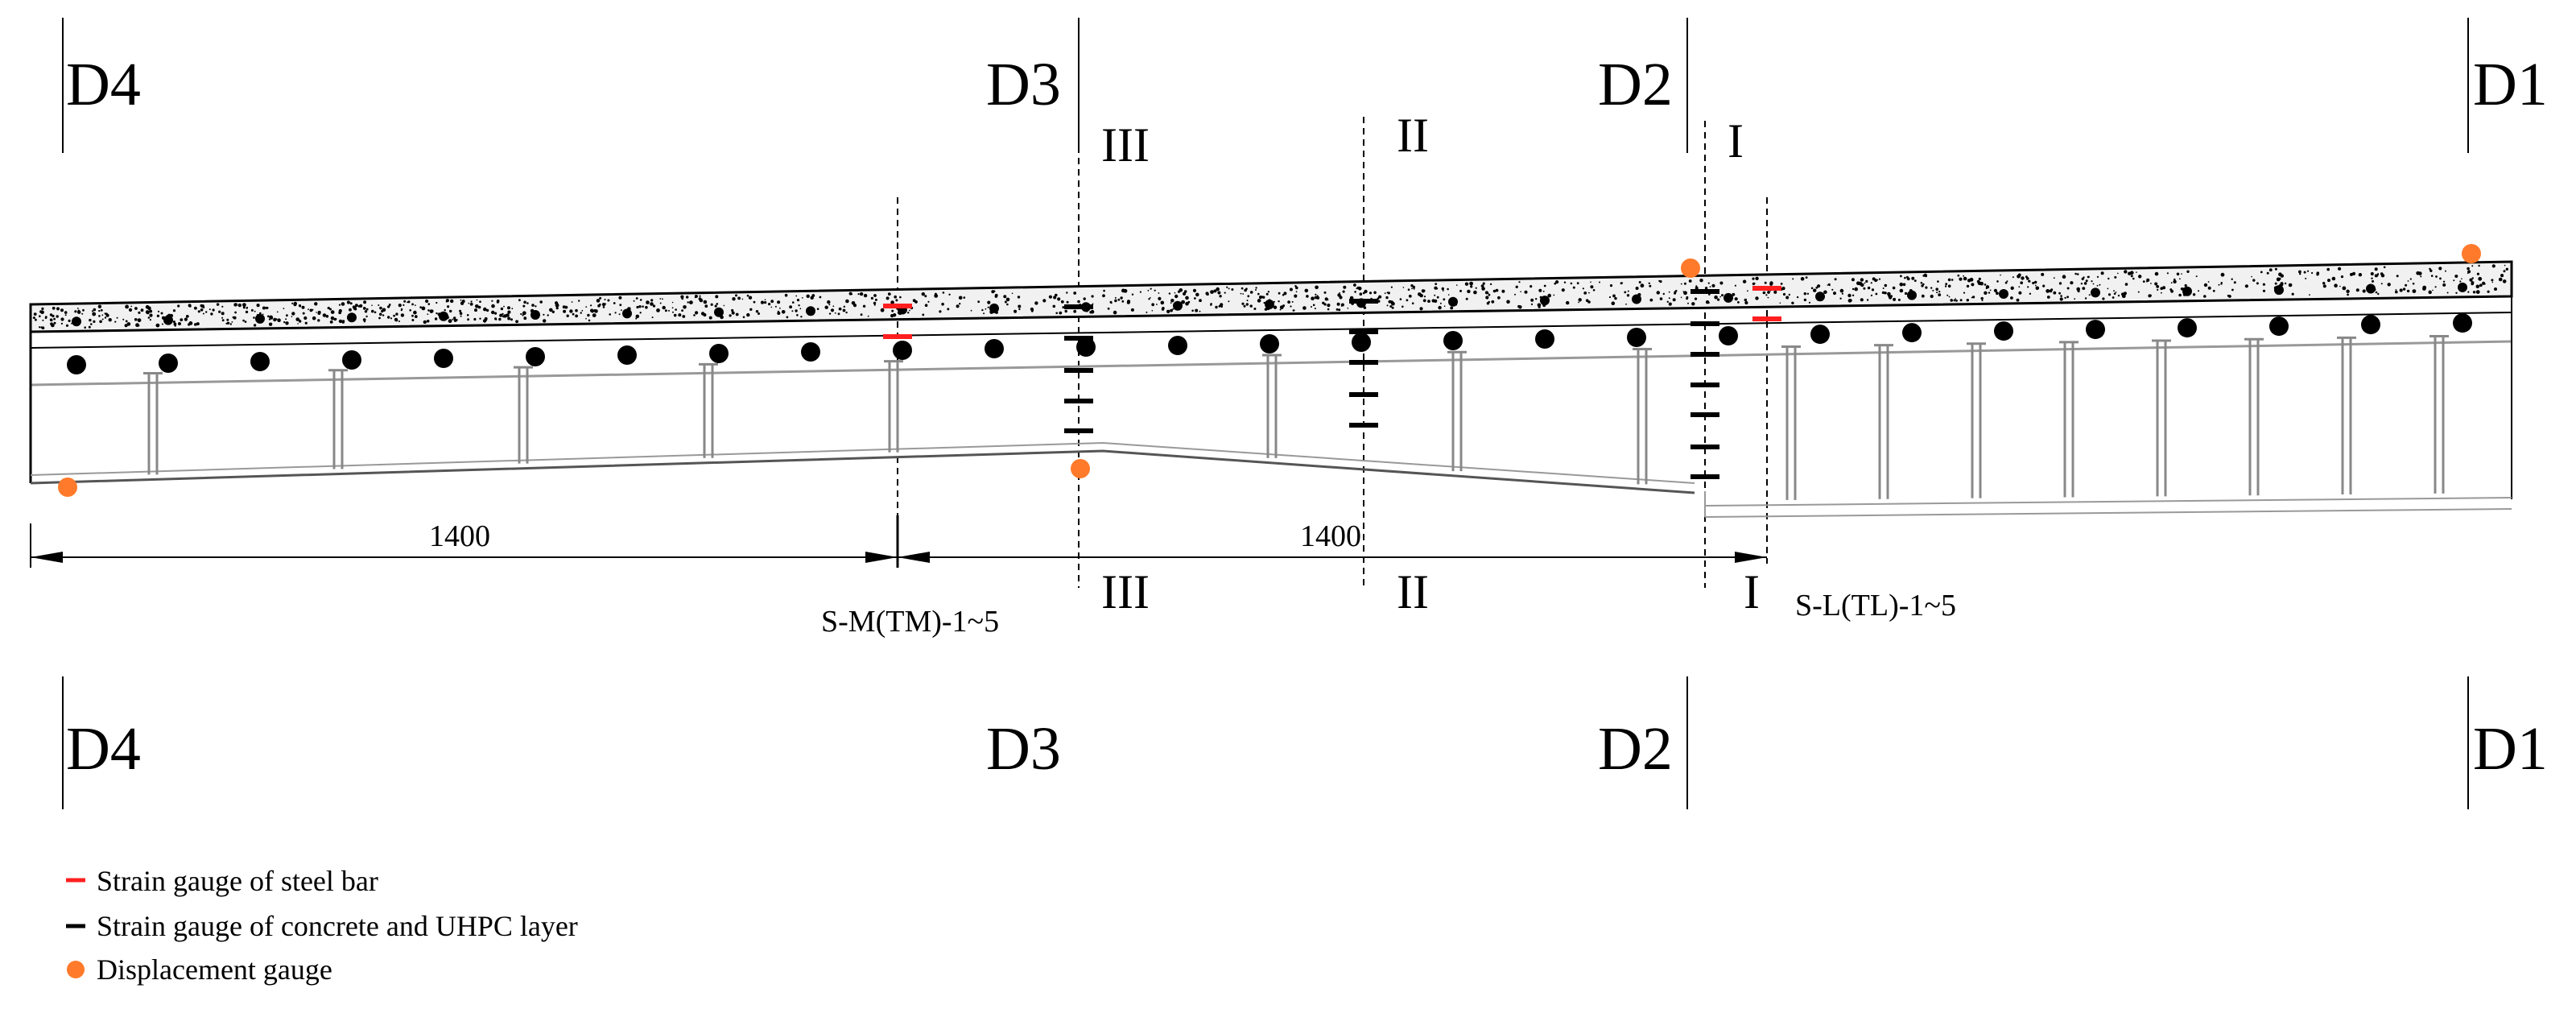 This screenshot has height=1009, width=2576. I want to click on uhpc-top-layer, so click(1271, 296).